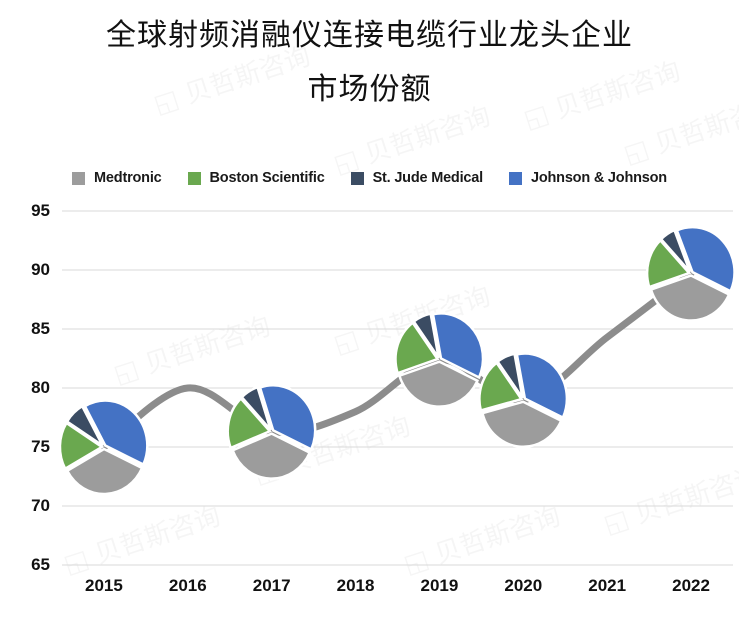 Image resolution: width=739 pixels, height=637 pixels. I want to click on pie-marker-2022, so click(690, 273).